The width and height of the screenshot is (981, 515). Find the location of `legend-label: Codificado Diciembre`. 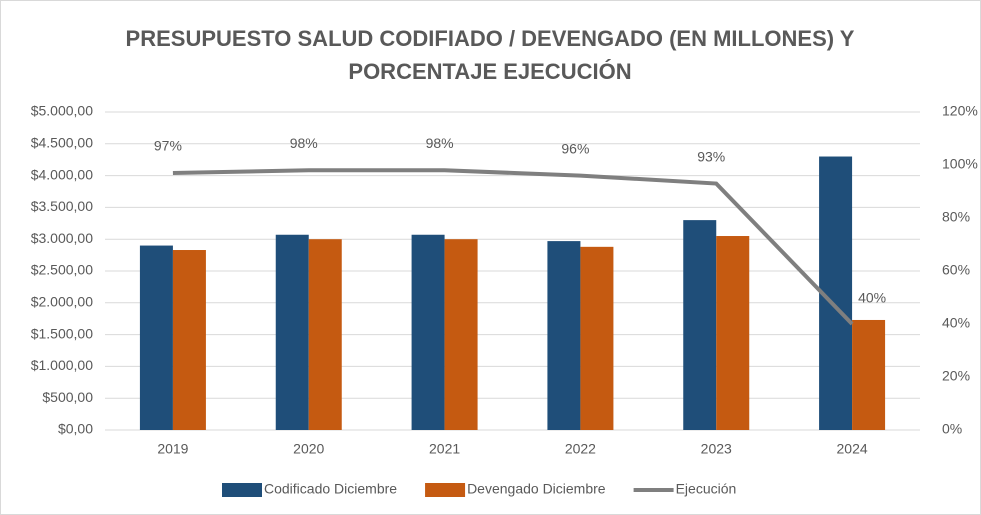

legend-label: Codificado Diciembre is located at coordinates (330, 489).